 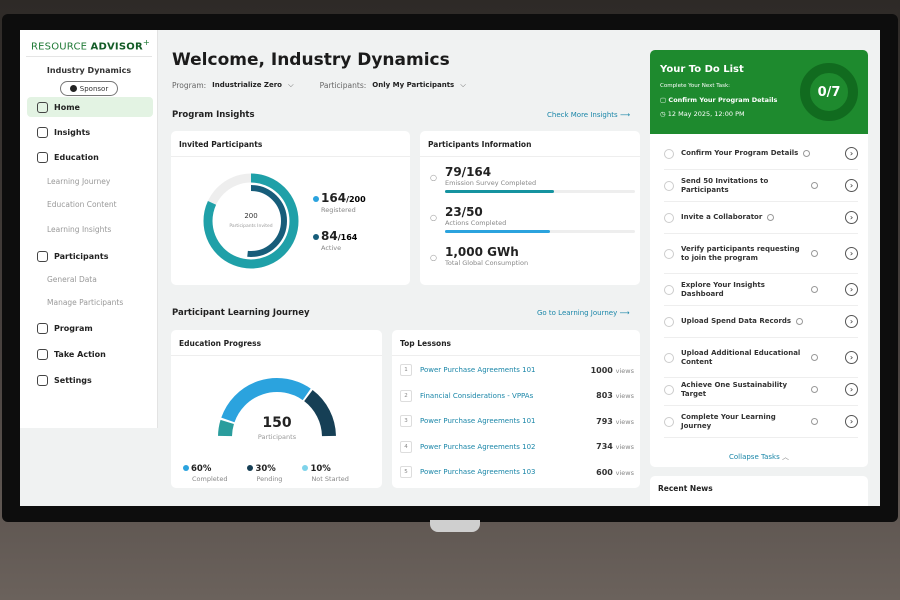 What do you see at coordinates (90, 107) in the screenshot?
I see `sidebar-item-home: Home` at bounding box center [90, 107].